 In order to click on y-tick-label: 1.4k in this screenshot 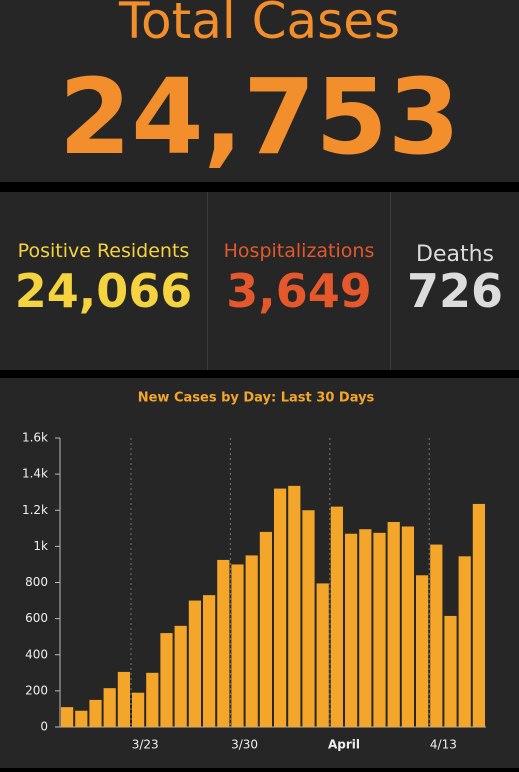, I will do `click(35, 474)`.